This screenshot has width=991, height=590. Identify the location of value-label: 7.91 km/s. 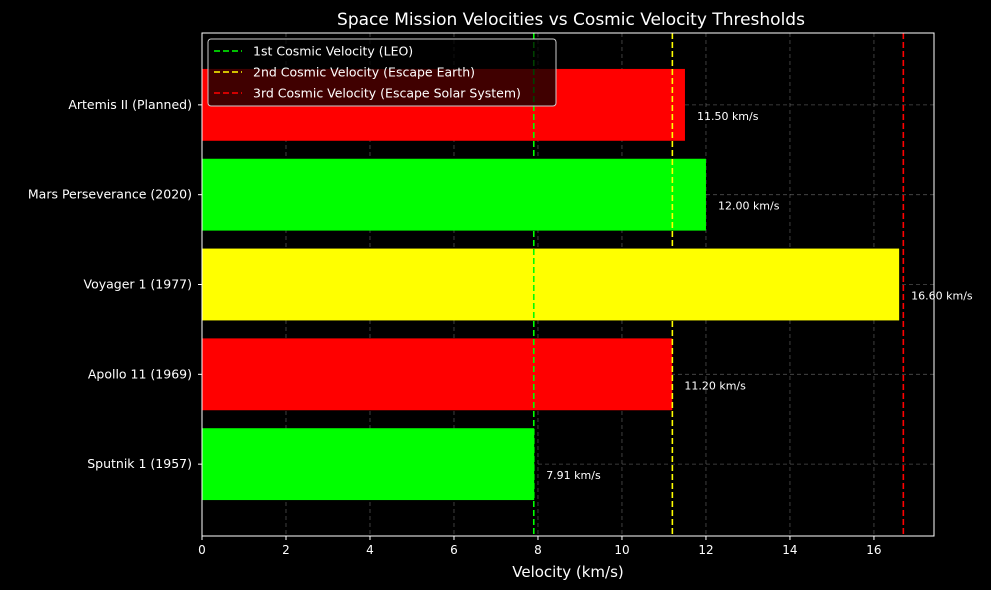
(573, 475).